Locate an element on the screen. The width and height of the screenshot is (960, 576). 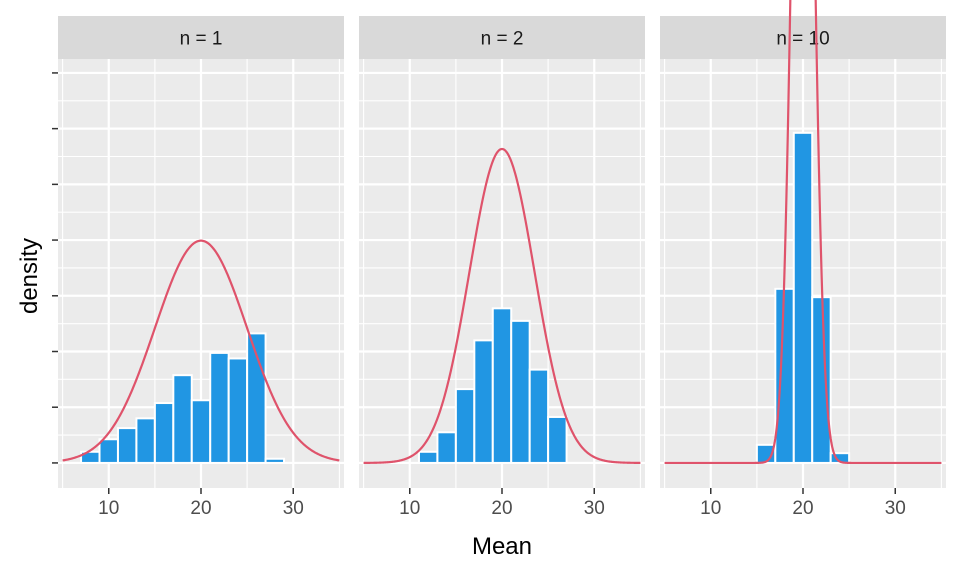
strip-label: n = 10 is located at coordinates (802, 39).